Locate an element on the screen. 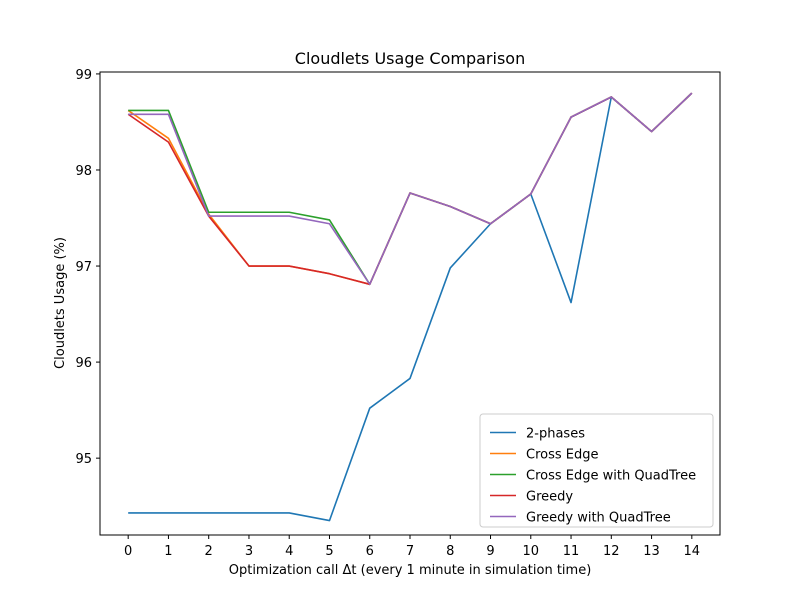 Image resolution: width=800 pixels, height=600 pixels. legend-label: Greedy with QuadTree is located at coordinates (598, 518).